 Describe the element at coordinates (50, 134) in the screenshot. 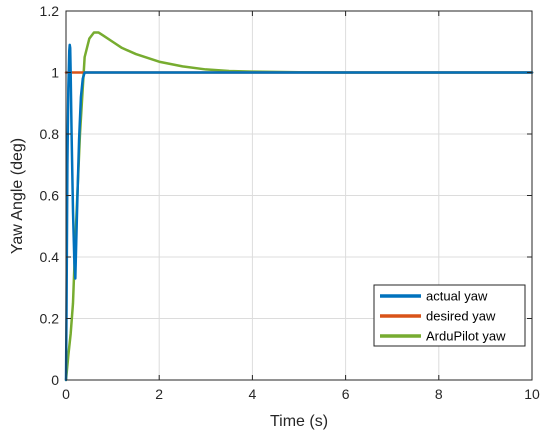

I see `y-tick-label: 0.8` at that location.